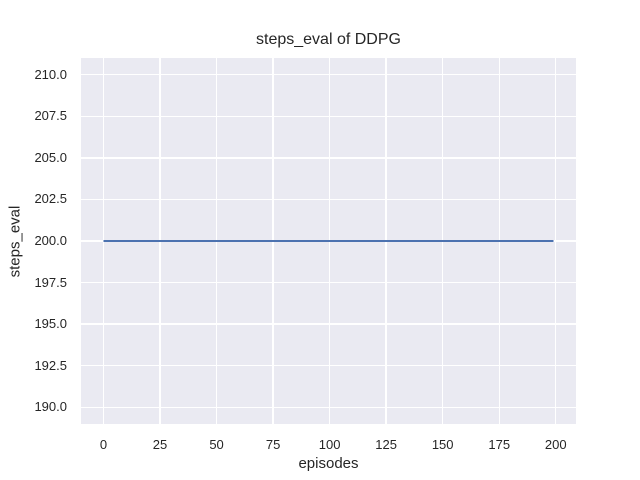 Image resolution: width=640 pixels, height=480 pixels. Describe the element at coordinates (386, 444) in the screenshot. I see `x-tick-label: 125` at that location.